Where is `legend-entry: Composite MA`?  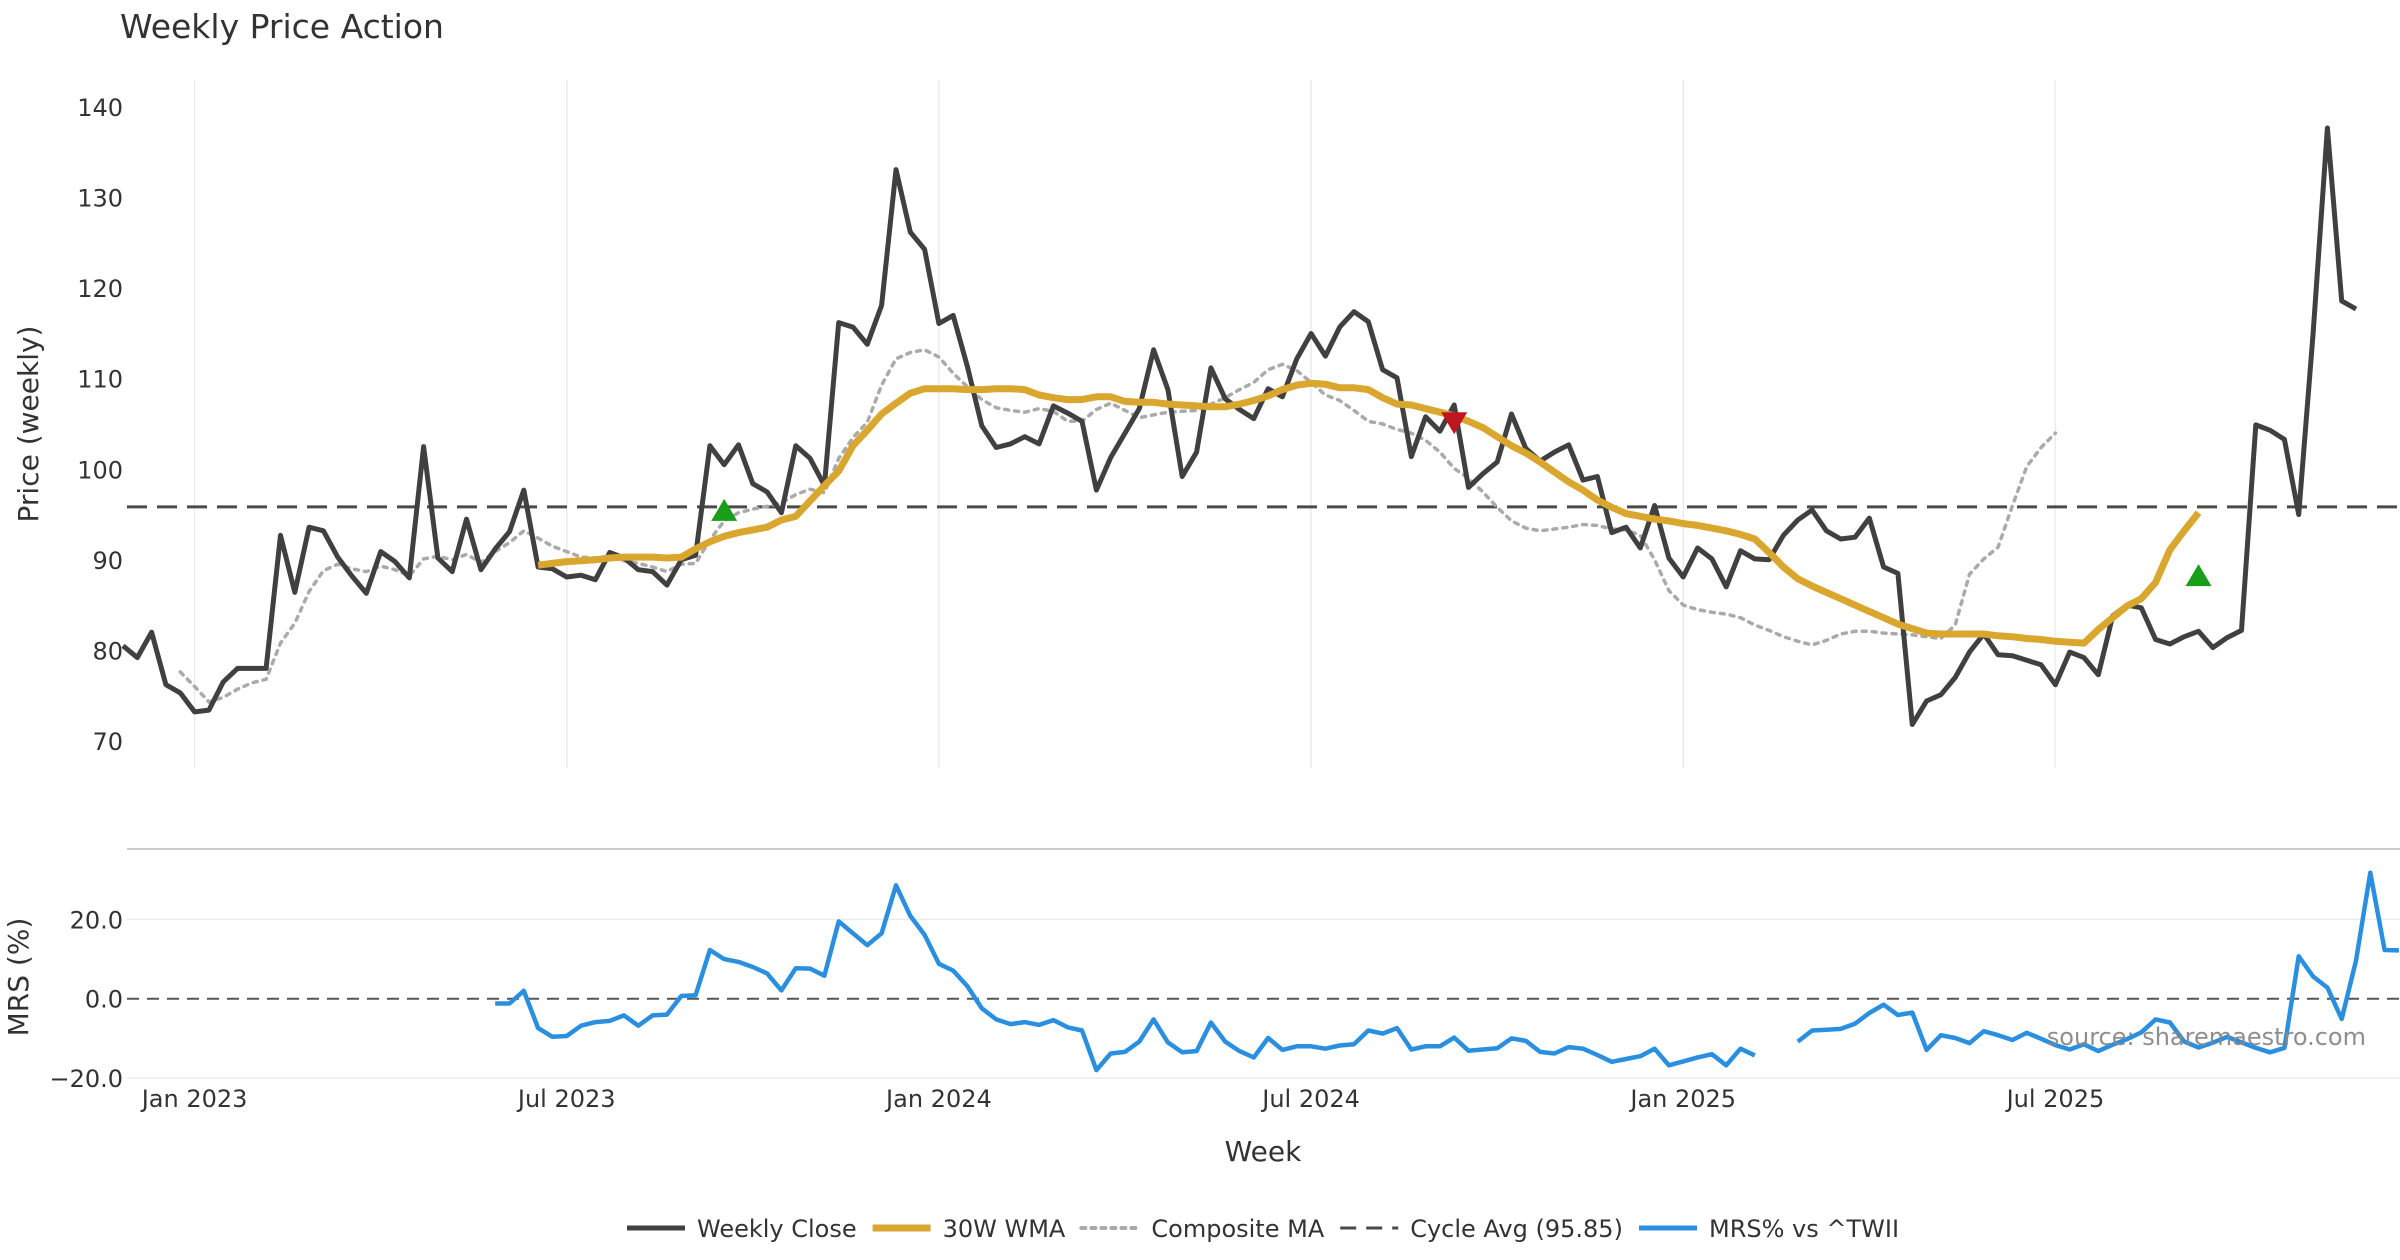
legend-entry: Composite MA is located at coordinates (1202, 1229).